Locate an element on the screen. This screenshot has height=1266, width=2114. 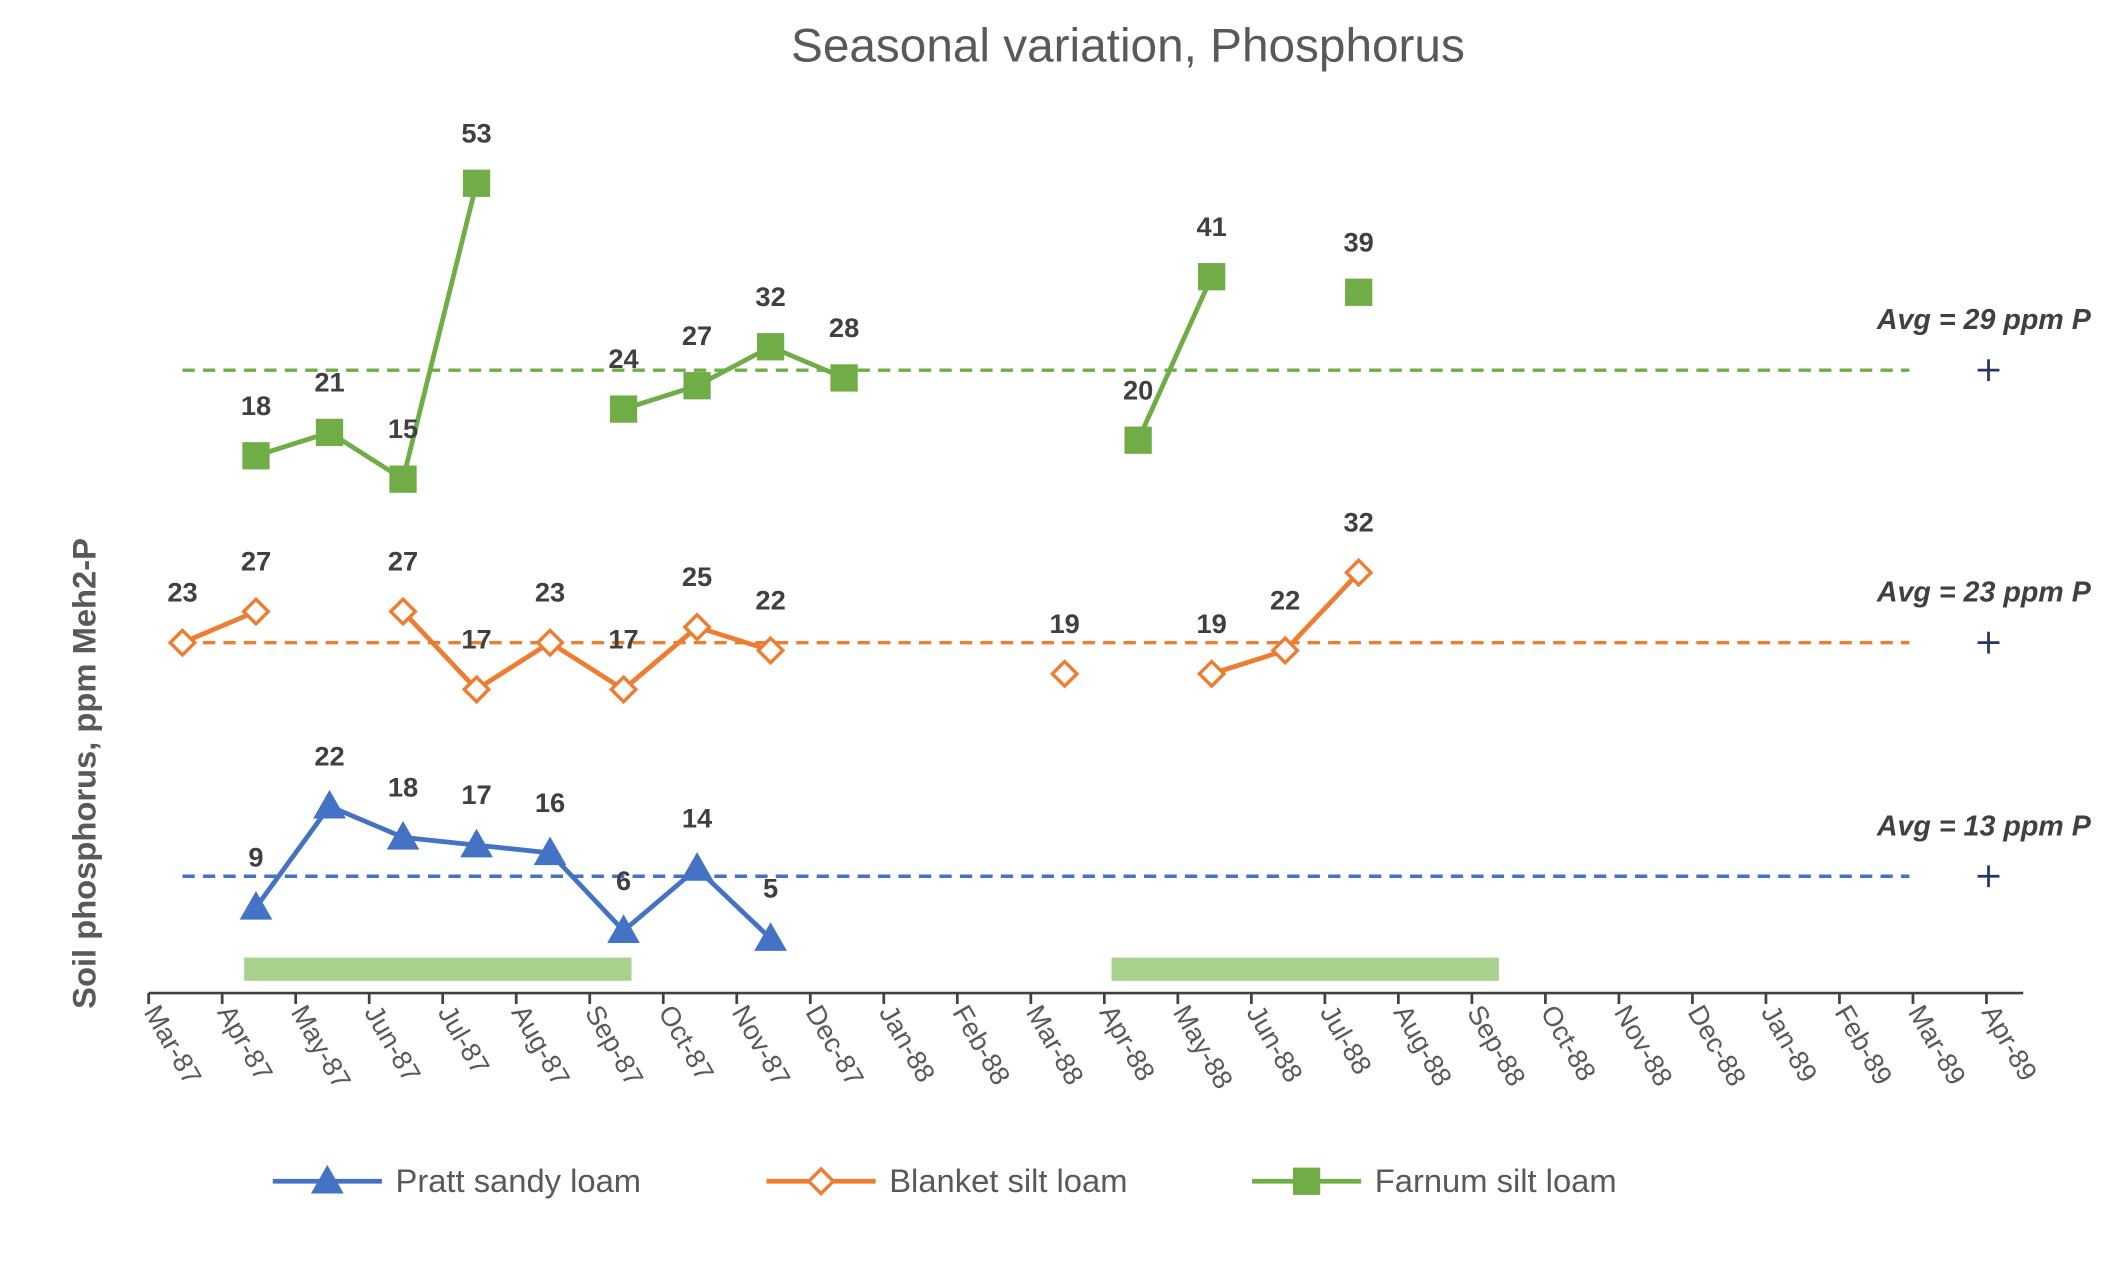
x-tick-label: May-88 is located at coordinates (1203, 1047).